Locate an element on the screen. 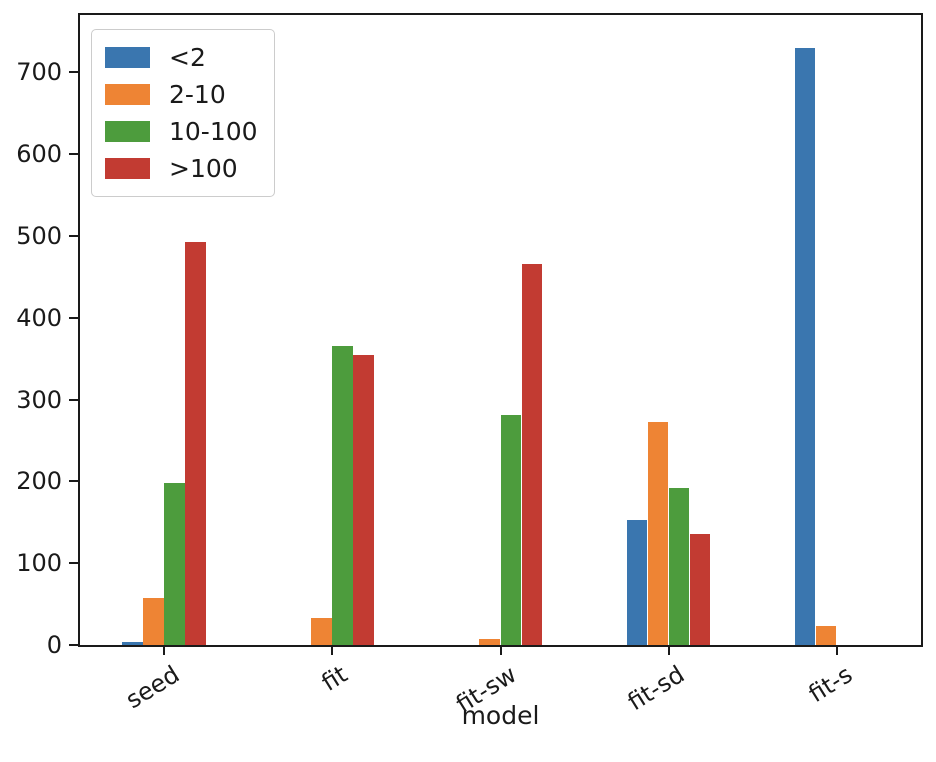 The image size is (936, 762). x-axis-label: model is located at coordinates (500, 715).